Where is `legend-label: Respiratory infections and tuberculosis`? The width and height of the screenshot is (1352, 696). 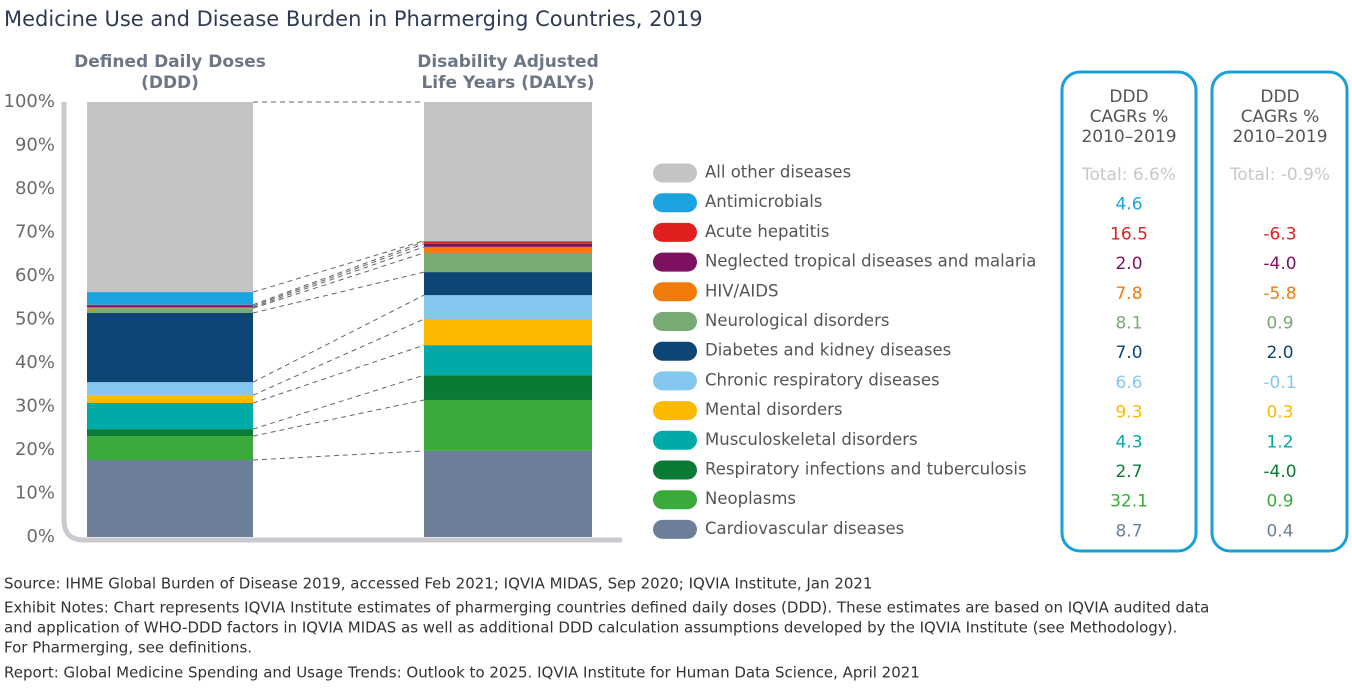
legend-label: Respiratory infections and tuberculosis is located at coordinates (866, 469).